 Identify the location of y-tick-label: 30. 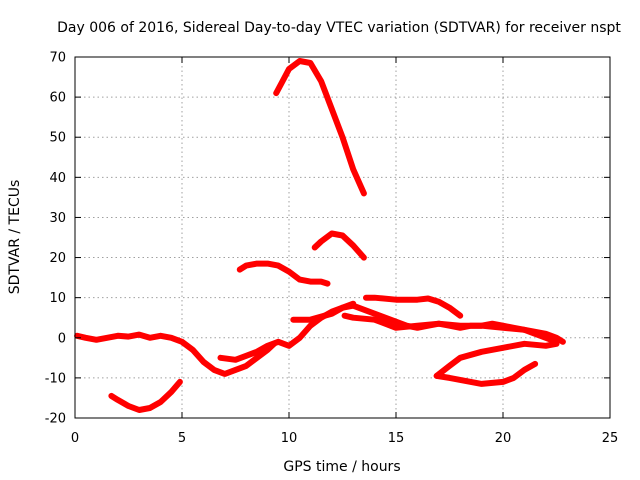
(57, 218).